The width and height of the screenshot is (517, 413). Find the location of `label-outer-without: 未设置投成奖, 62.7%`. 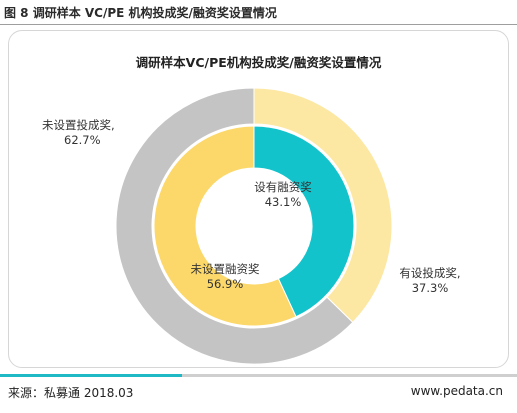

label-outer-without: 未设置投成奖, 62.7% is located at coordinates (78, 133).